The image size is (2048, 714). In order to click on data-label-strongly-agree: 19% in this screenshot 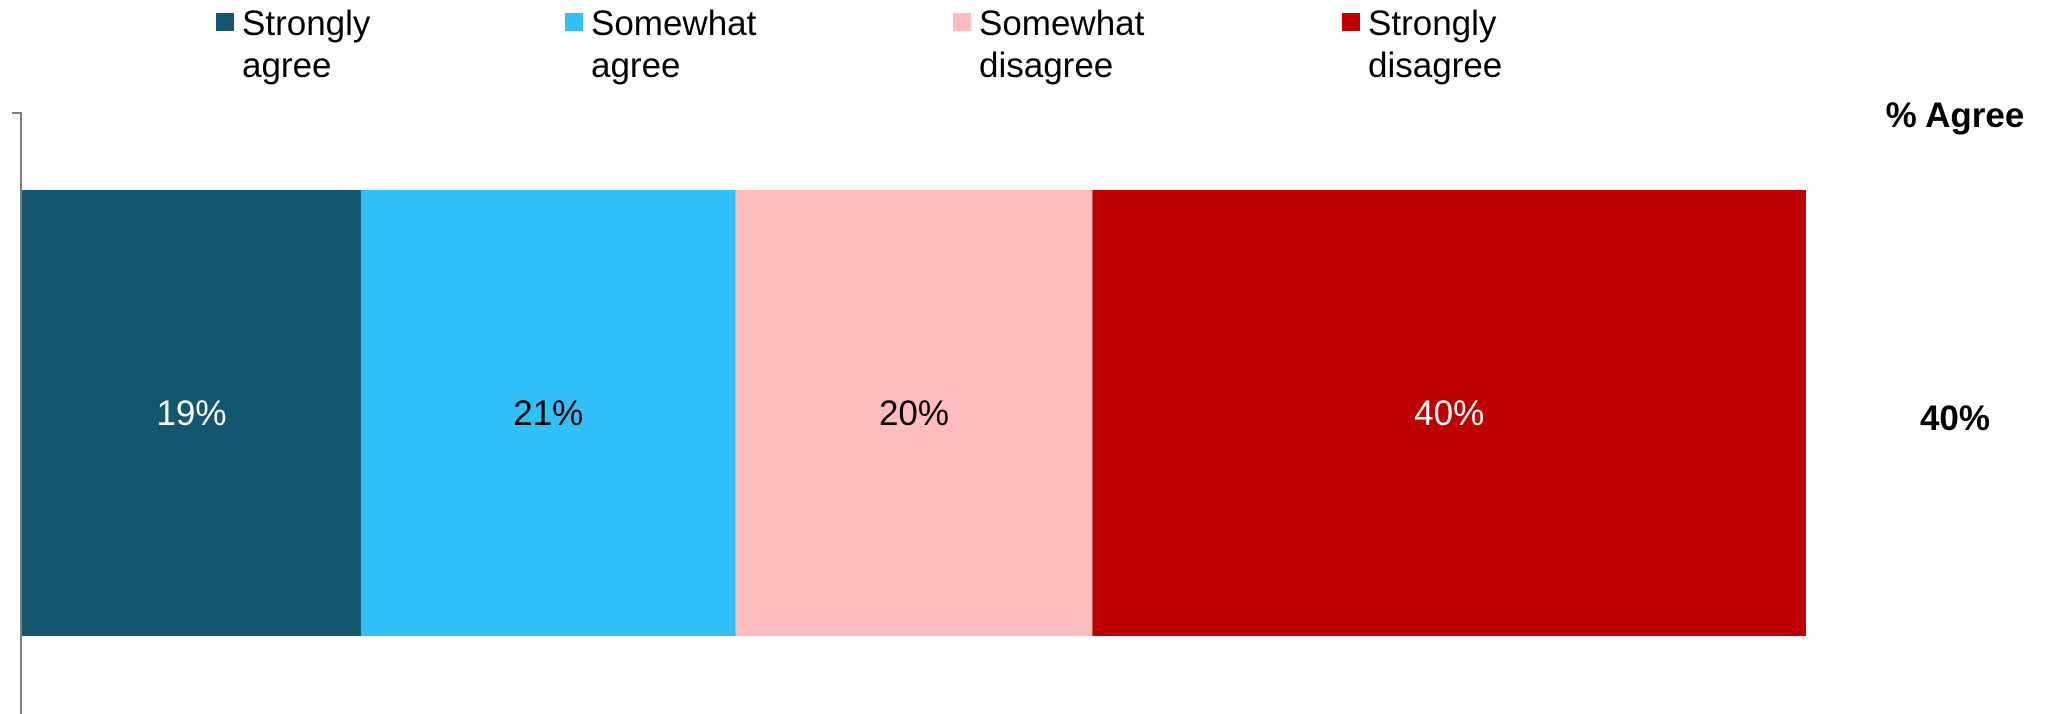, I will do `click(191, 413)`.